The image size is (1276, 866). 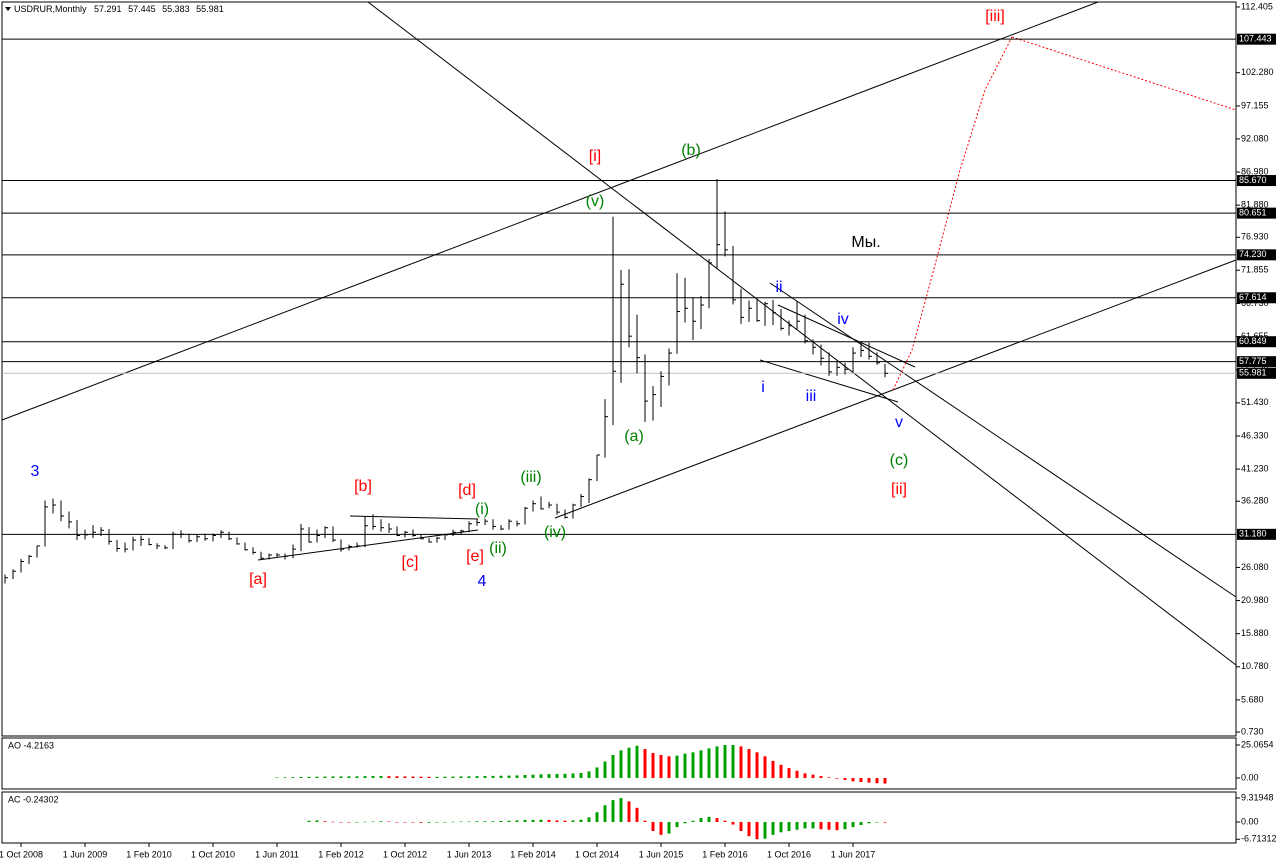 I want to click on y-tick-label: 0.00, so click(x=1250, y=777).